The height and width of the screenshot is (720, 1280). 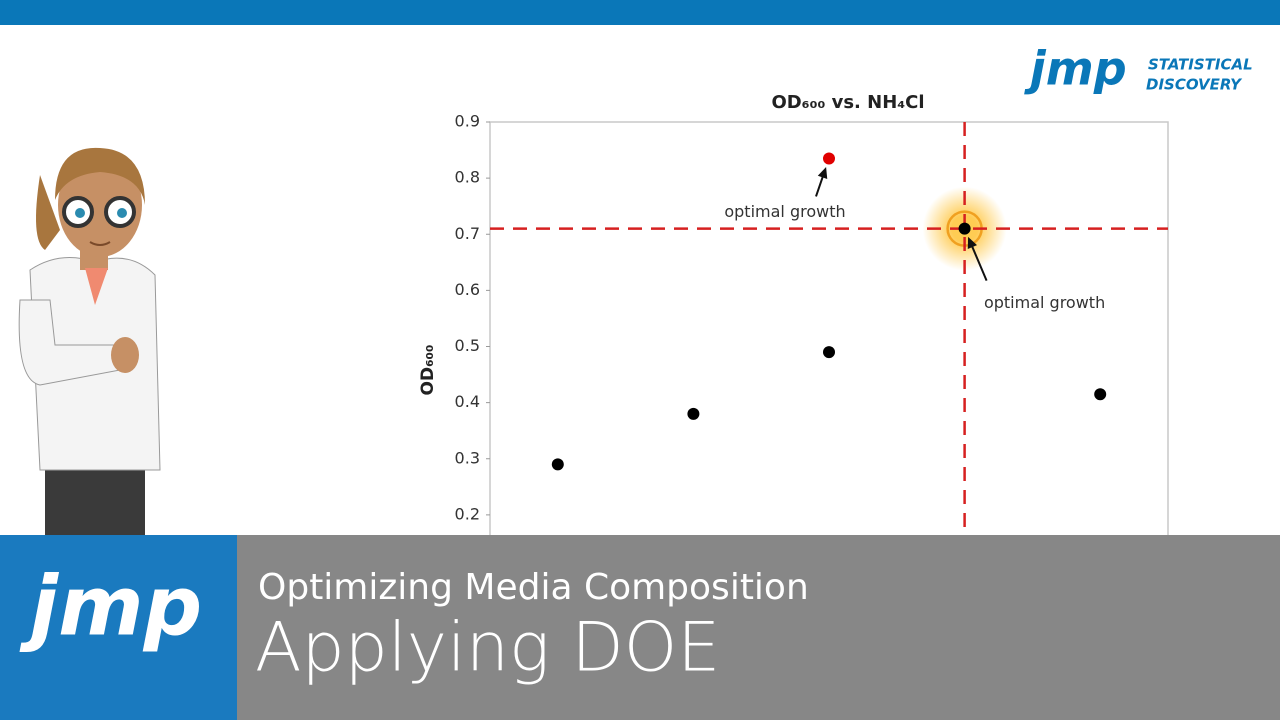 What do you see at coordinates (487, 648) in the screenshot?
I see `banner-title: Applying DOE` at bounding box center [487, 648].